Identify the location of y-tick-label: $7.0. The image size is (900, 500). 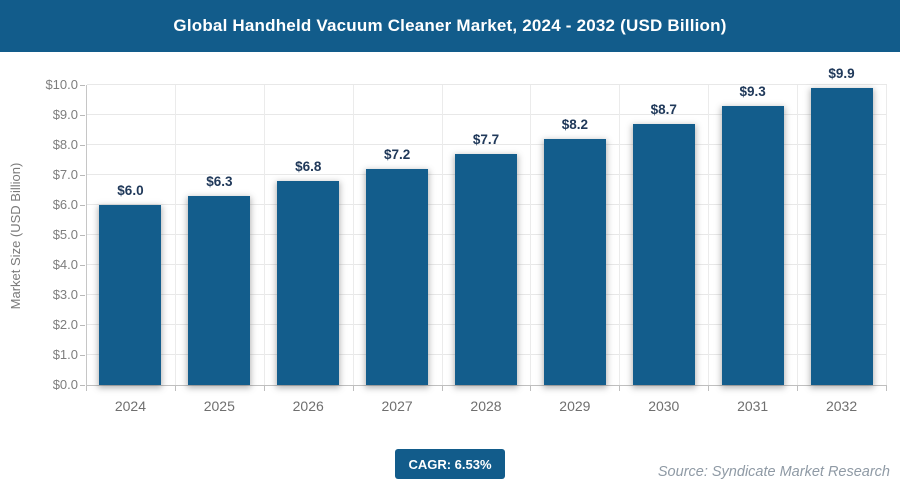
(65, 174).